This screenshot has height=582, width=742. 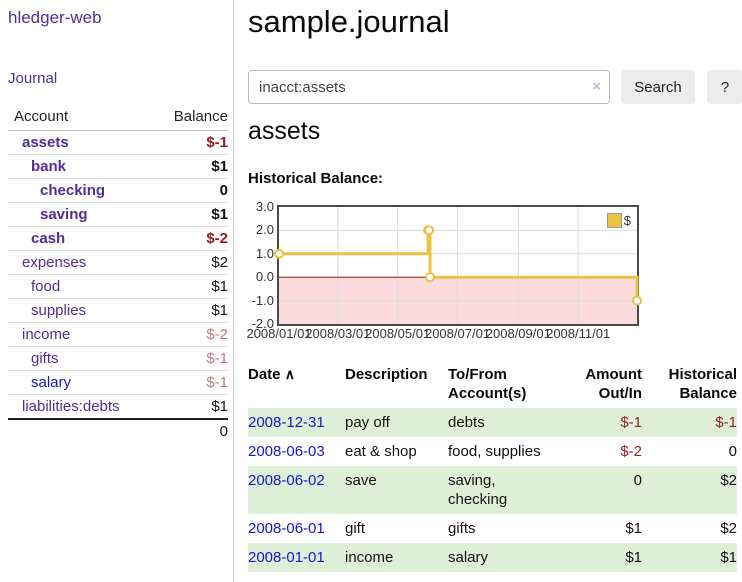 What do you see at coordinates (613, 384) in the screenshot?
I see `register-col-amount: Amount Out/In` at bounding box center [613, 384].